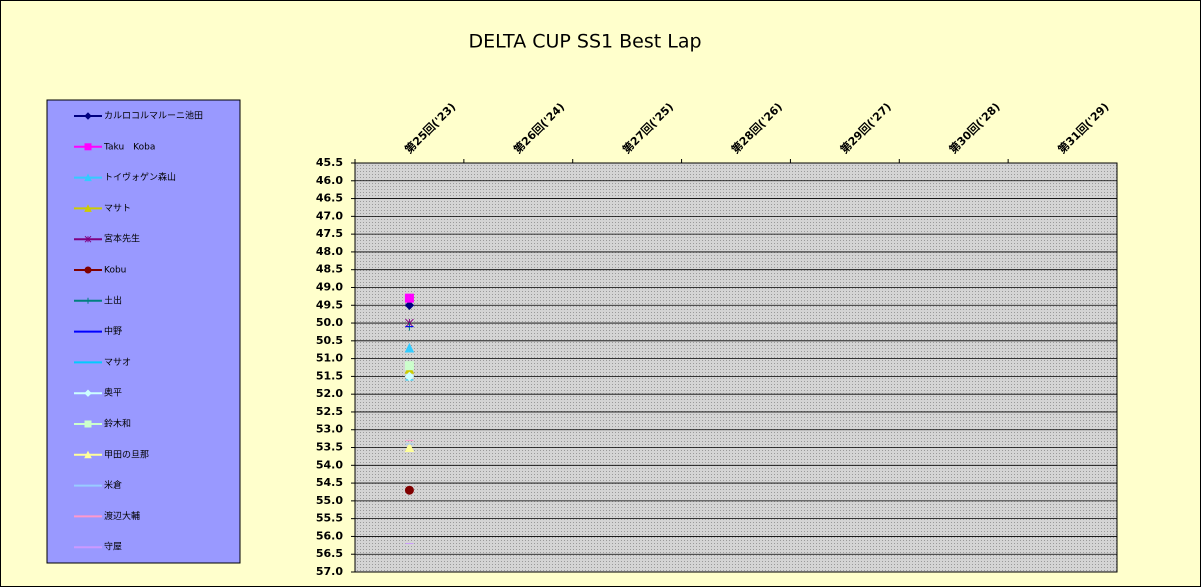  I want to click on y-tick-label: 50.0, so click(329, 322).